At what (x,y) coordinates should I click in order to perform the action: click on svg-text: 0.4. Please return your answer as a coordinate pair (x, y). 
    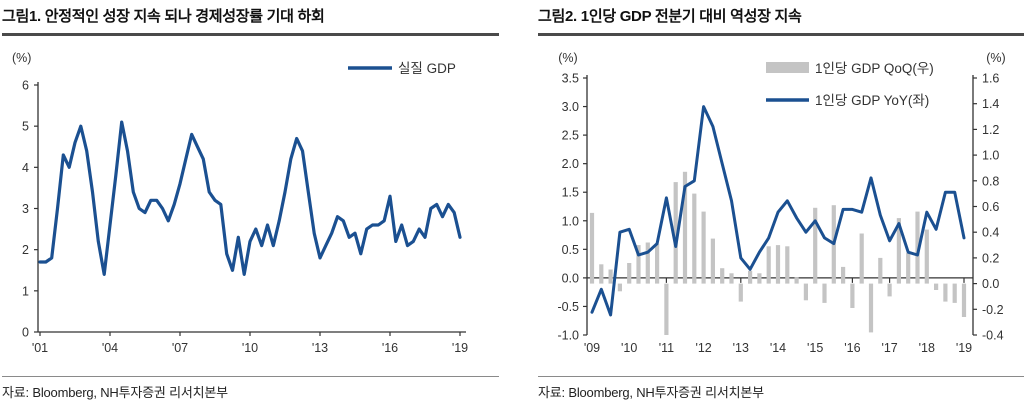
    Looking at the image, I should click on (990, 233).